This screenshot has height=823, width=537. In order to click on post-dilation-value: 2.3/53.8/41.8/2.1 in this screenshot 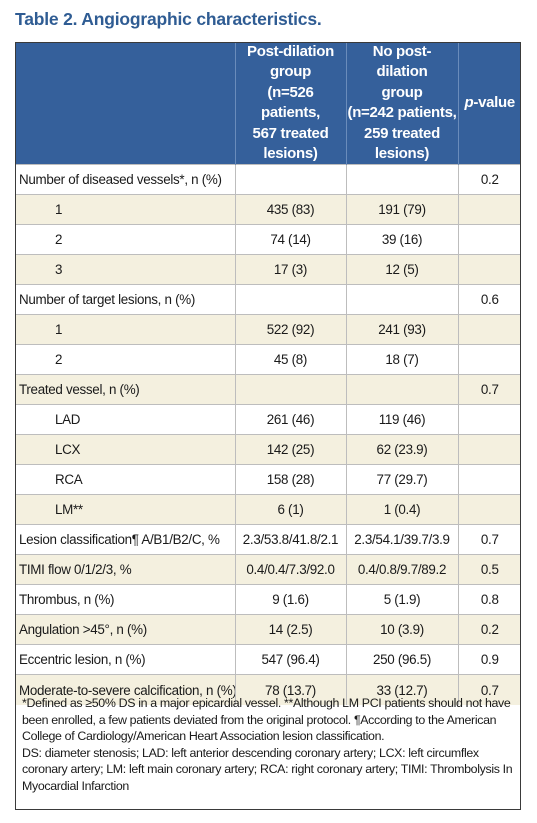, I will do `click(291, 539)`.